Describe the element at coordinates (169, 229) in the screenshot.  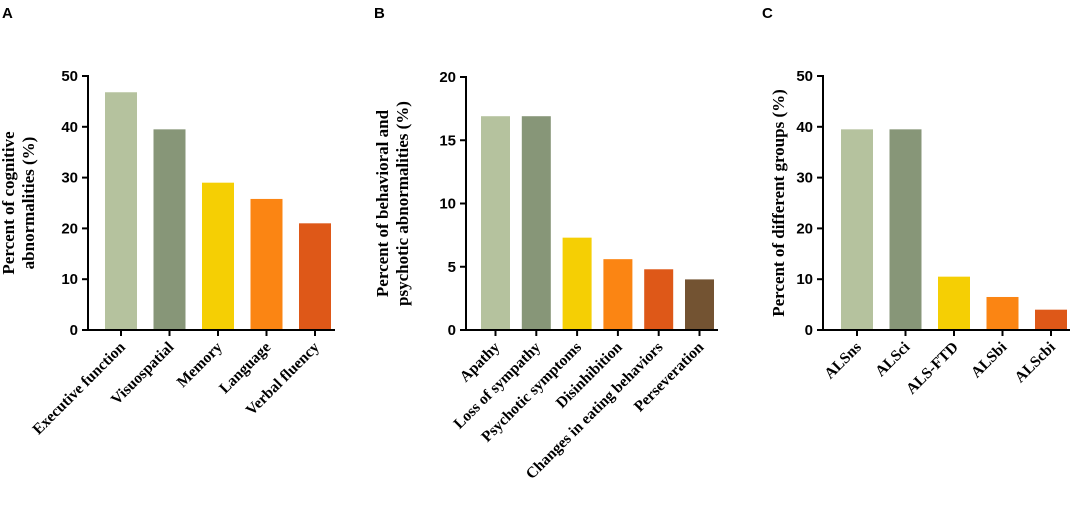
I see `bar-visuospatial` at that location.